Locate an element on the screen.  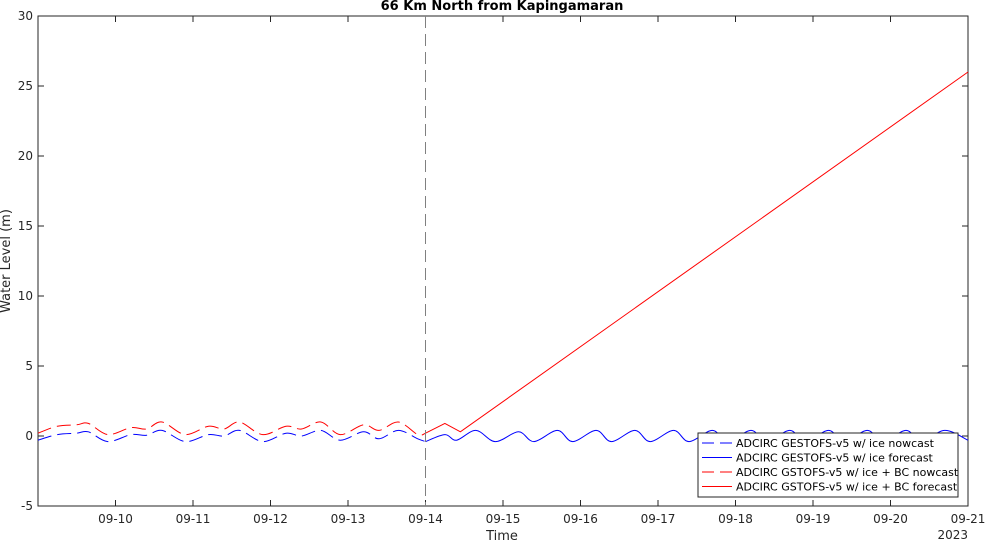
y-tick-label: 20 is located at coordinates (25, 156).